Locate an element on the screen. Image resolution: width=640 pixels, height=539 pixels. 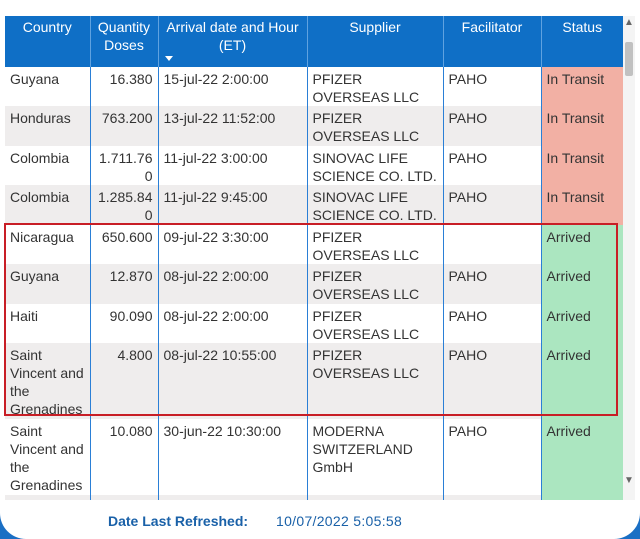
cell-quantity-doses: 763.200 is located at coordinates (124, 126).